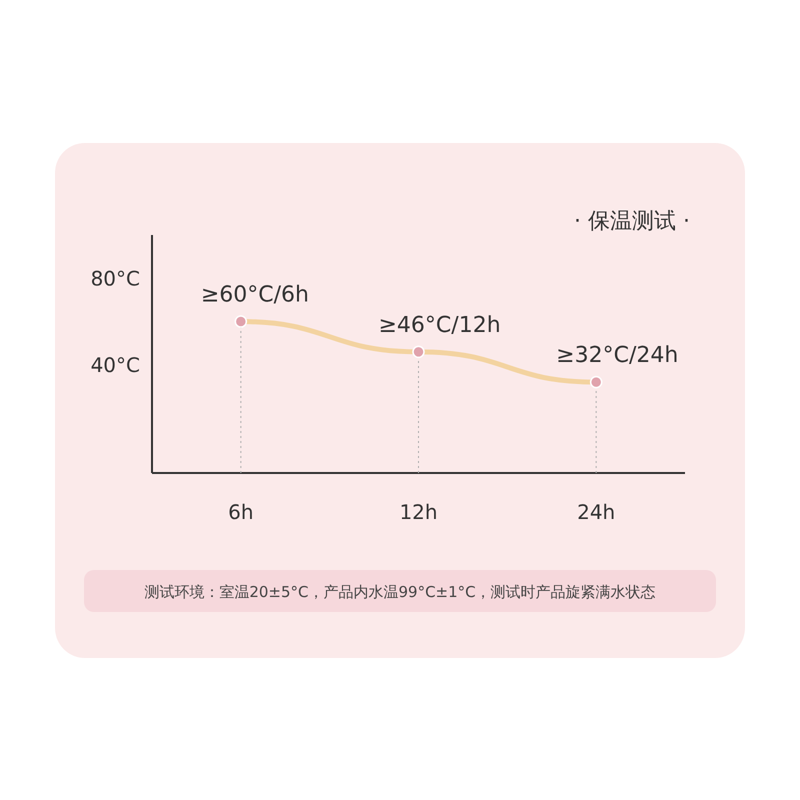  What do you see at coordinates (418, 512) in the screenshot?
I see `x-tick-label: 12h` at bounding box center [418, 512].